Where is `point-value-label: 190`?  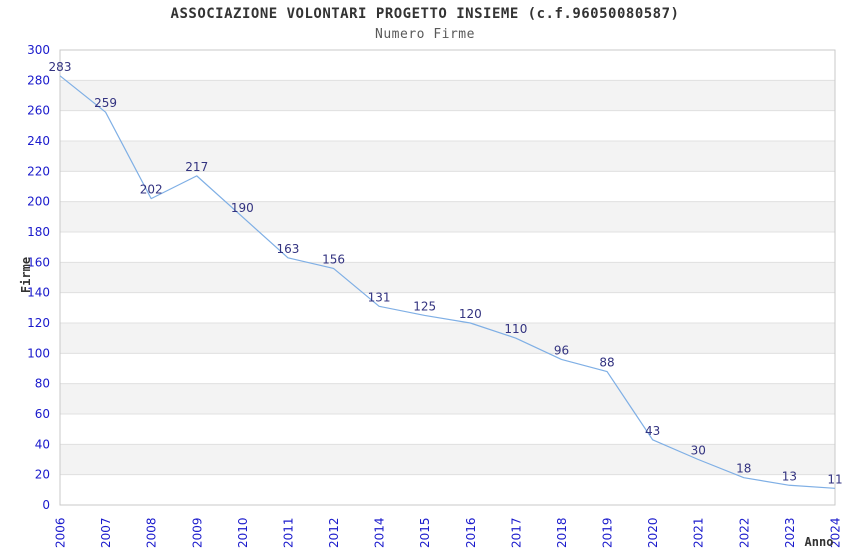 point-value-label: 190 is located at coordinates (242, 208).